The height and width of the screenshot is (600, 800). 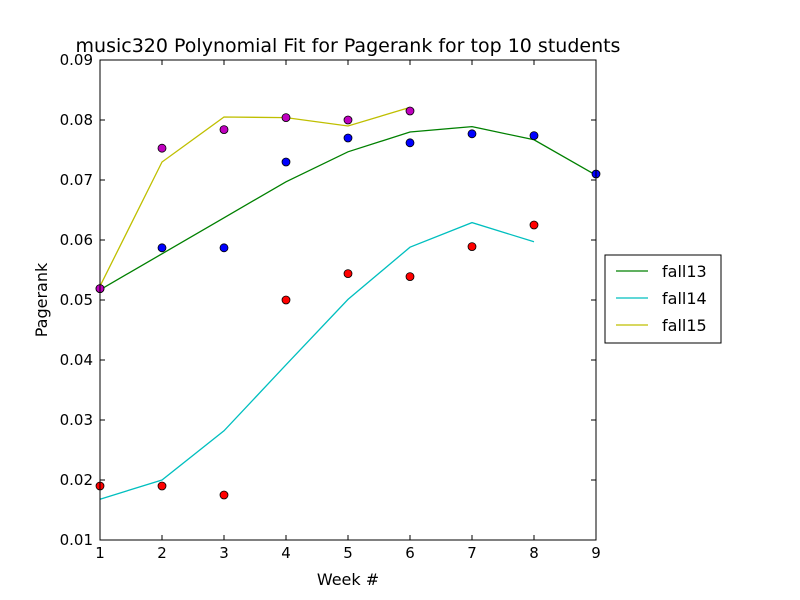 I want to click on y-axis-label: Pagerank, so click(x=41, y=299).